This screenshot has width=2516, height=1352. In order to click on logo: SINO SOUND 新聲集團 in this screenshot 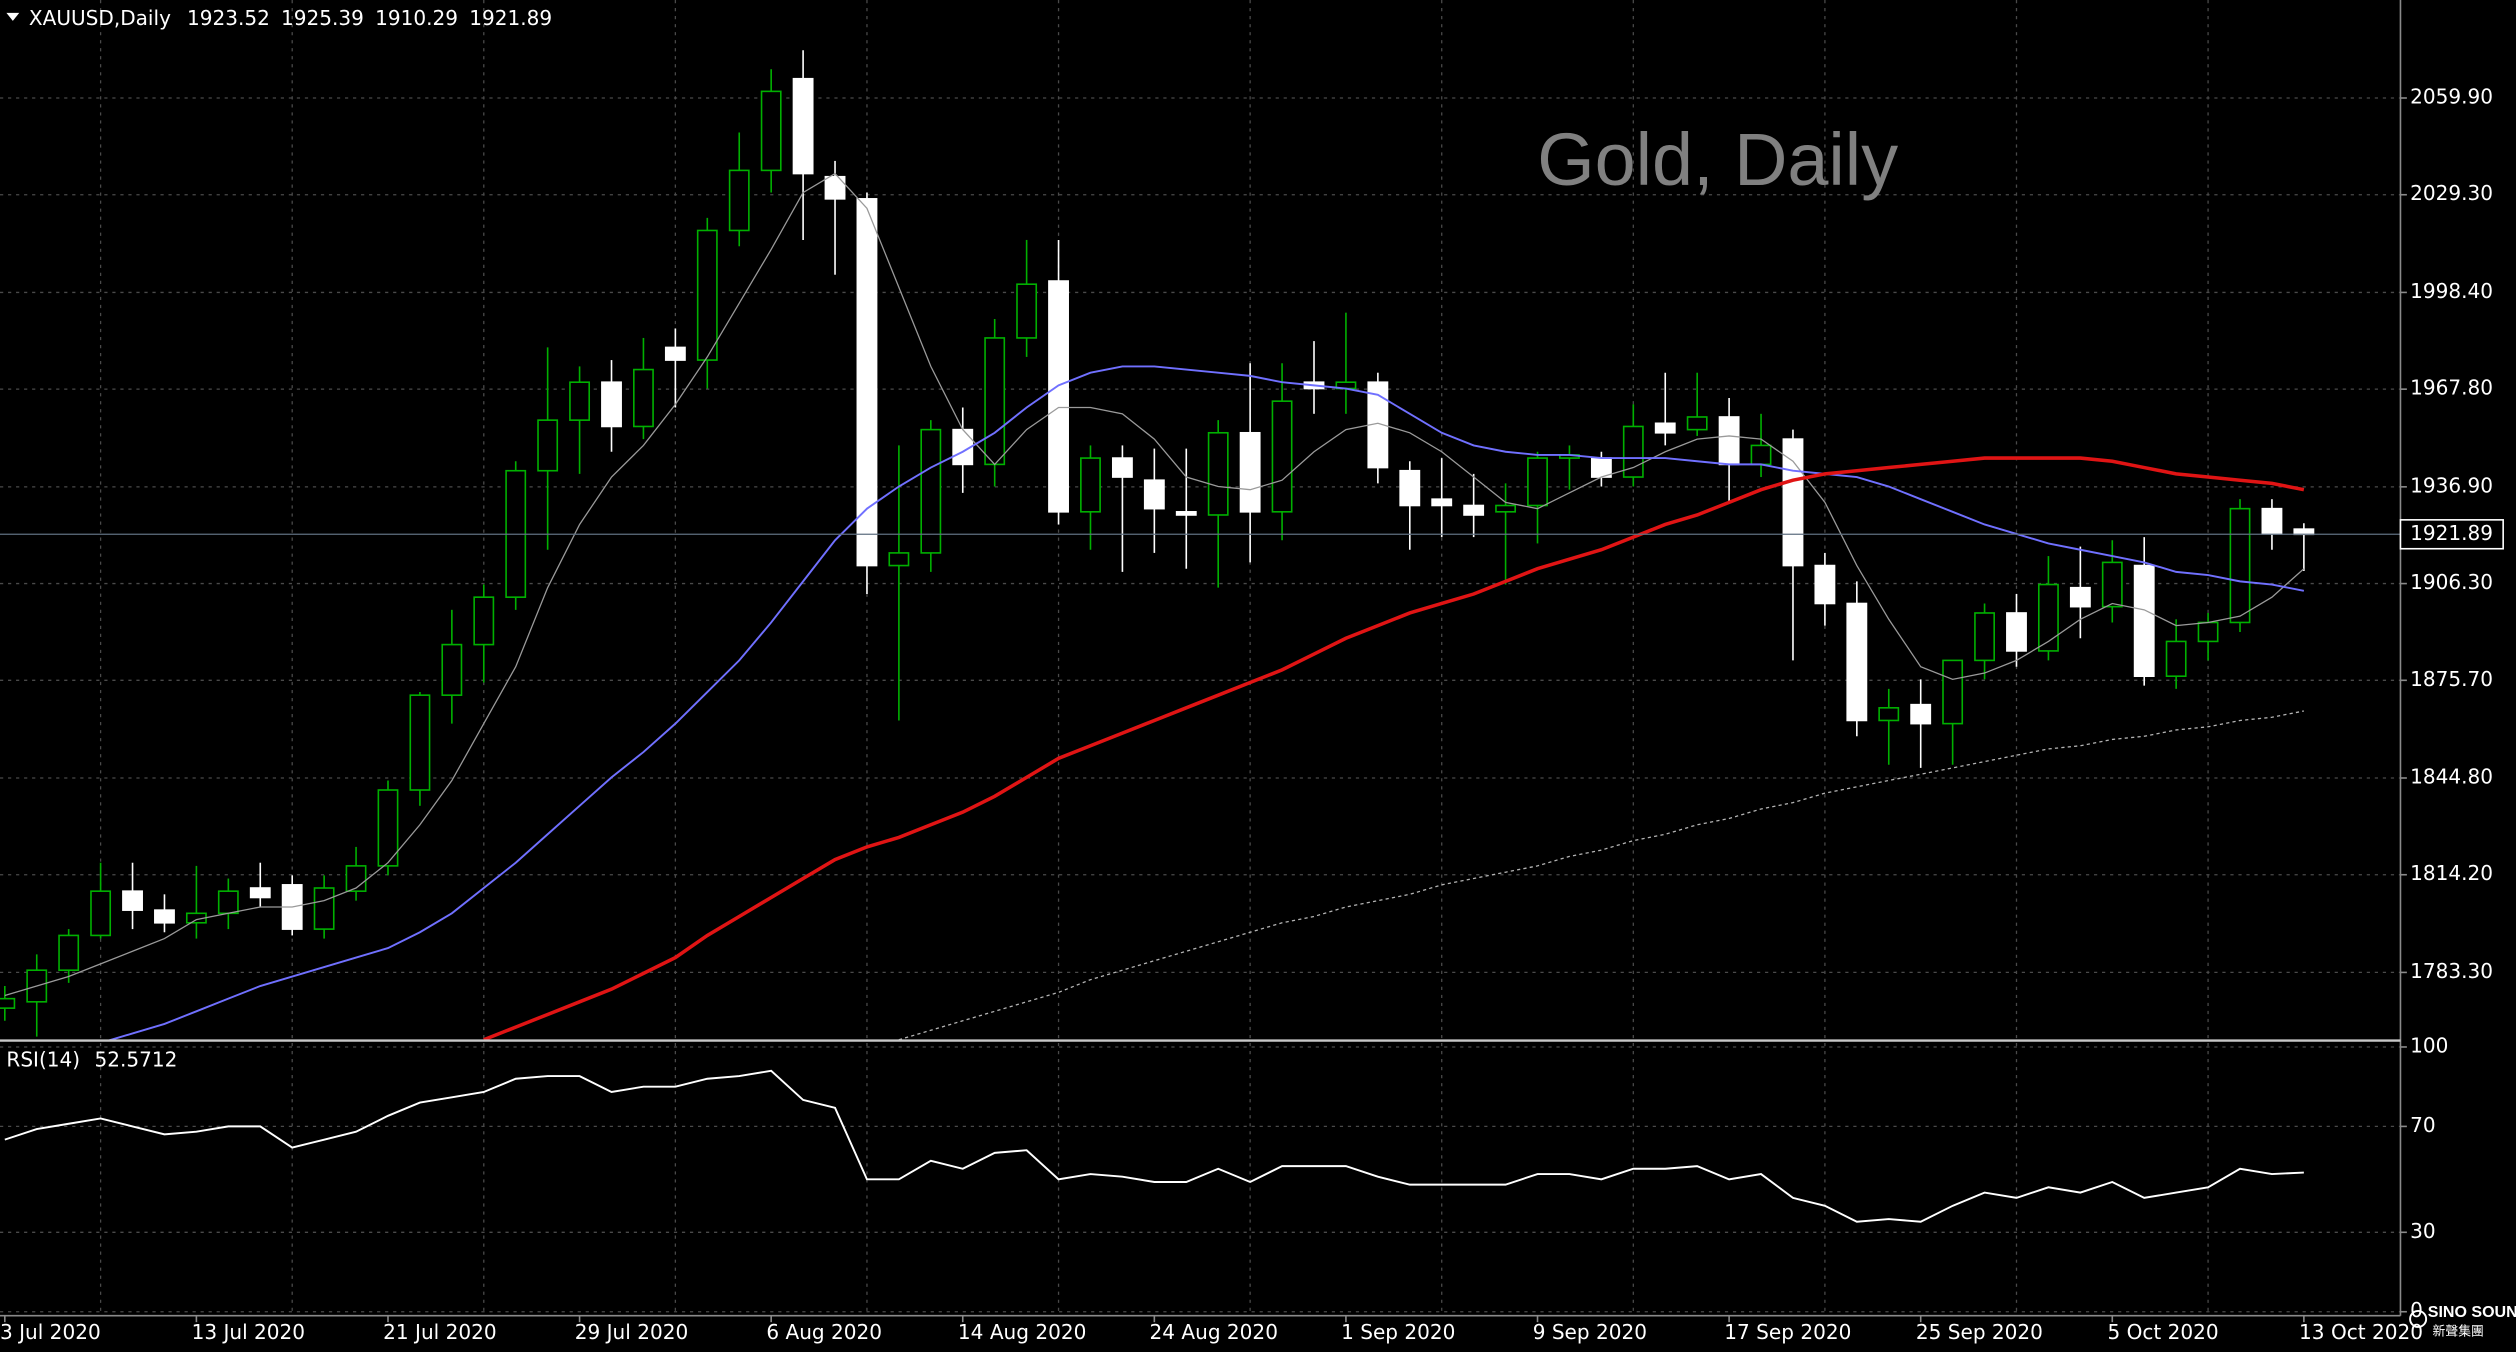, I will do `click(2462, 1321)`.